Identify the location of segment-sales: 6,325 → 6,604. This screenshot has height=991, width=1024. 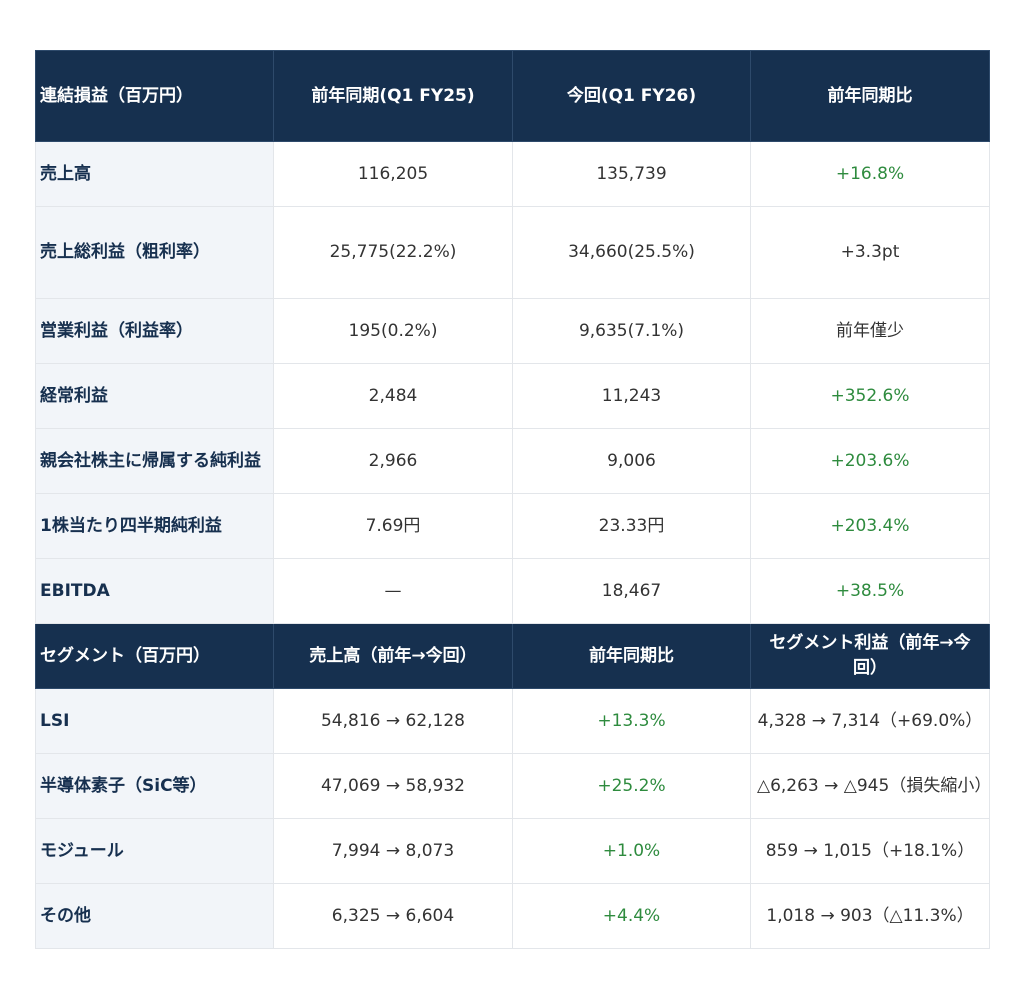
(393, 916).